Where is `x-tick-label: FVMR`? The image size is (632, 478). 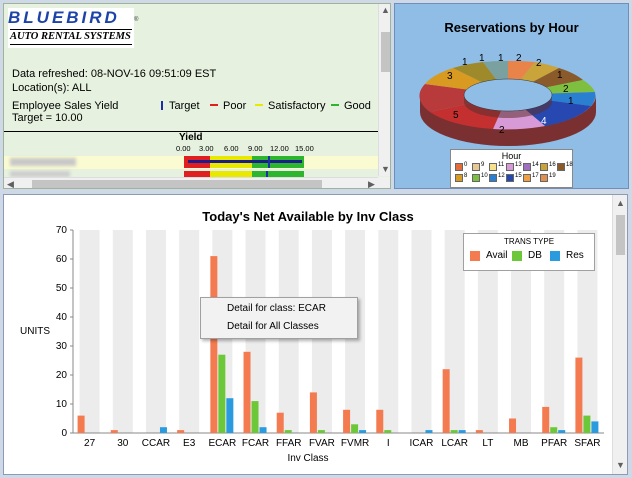
x-tick-label: FVMR is located at coordinates (355, 443).